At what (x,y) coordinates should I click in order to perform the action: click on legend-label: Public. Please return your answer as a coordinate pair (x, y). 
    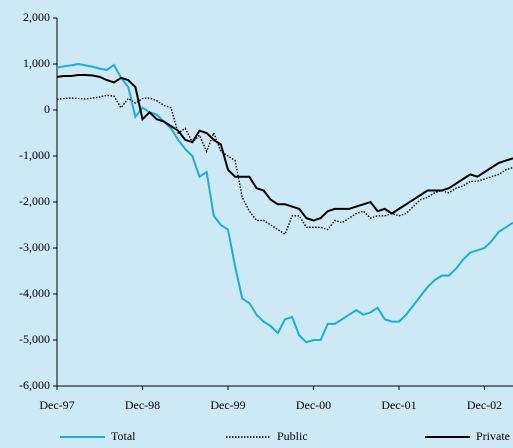
    Looking at the image, I should click on (292, 436).